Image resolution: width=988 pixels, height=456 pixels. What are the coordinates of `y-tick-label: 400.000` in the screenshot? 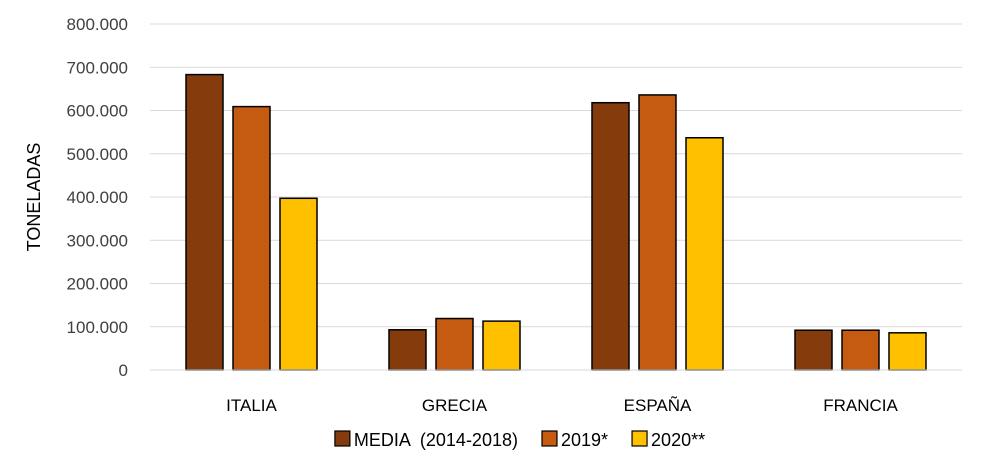 It's located at (97, 197).